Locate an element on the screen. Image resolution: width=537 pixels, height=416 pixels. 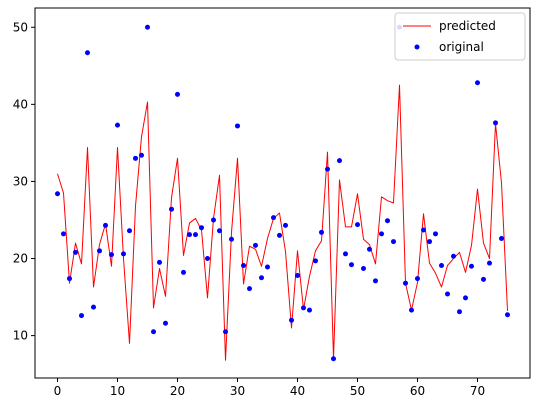
legend: predicted original is located at coordinates (460, 36).